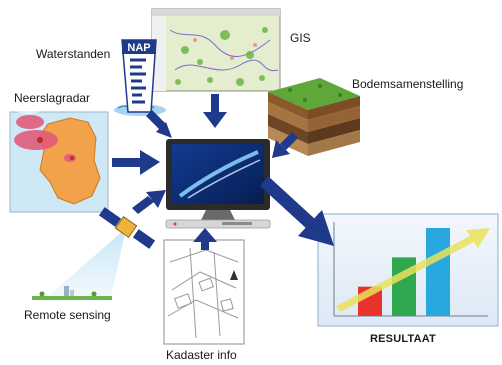  Describe the element at coordinates (201, 355) in the screenshot. I see `label-kadaster-info: Kadaster info` at that location.